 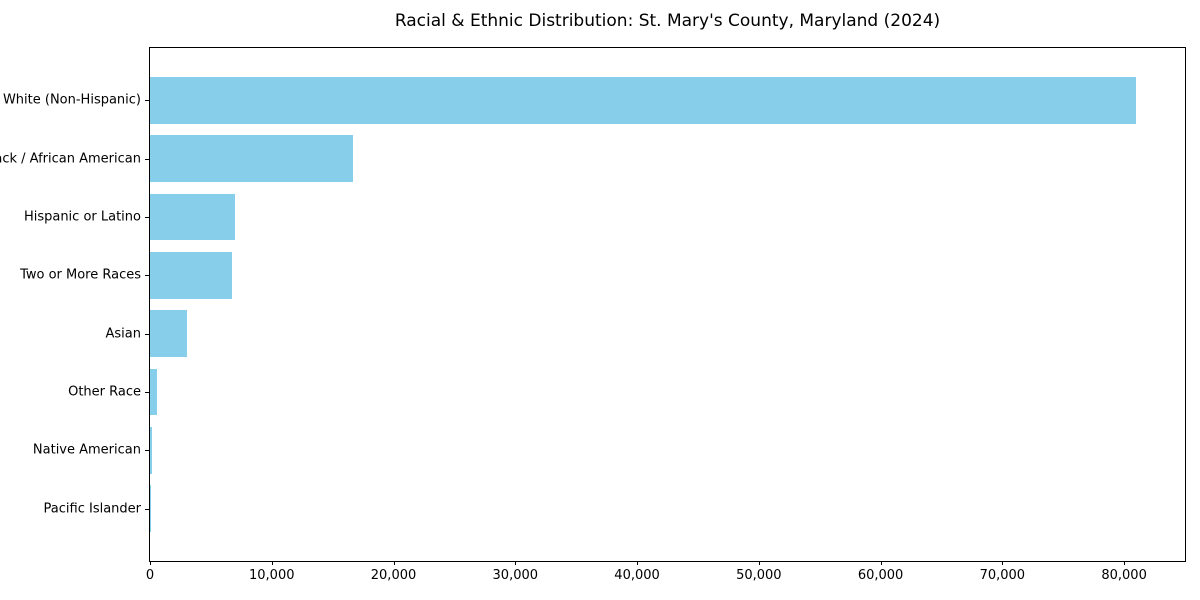 I want to click on y-tick-label: Pacific Islander, so click(x=92, y=509).